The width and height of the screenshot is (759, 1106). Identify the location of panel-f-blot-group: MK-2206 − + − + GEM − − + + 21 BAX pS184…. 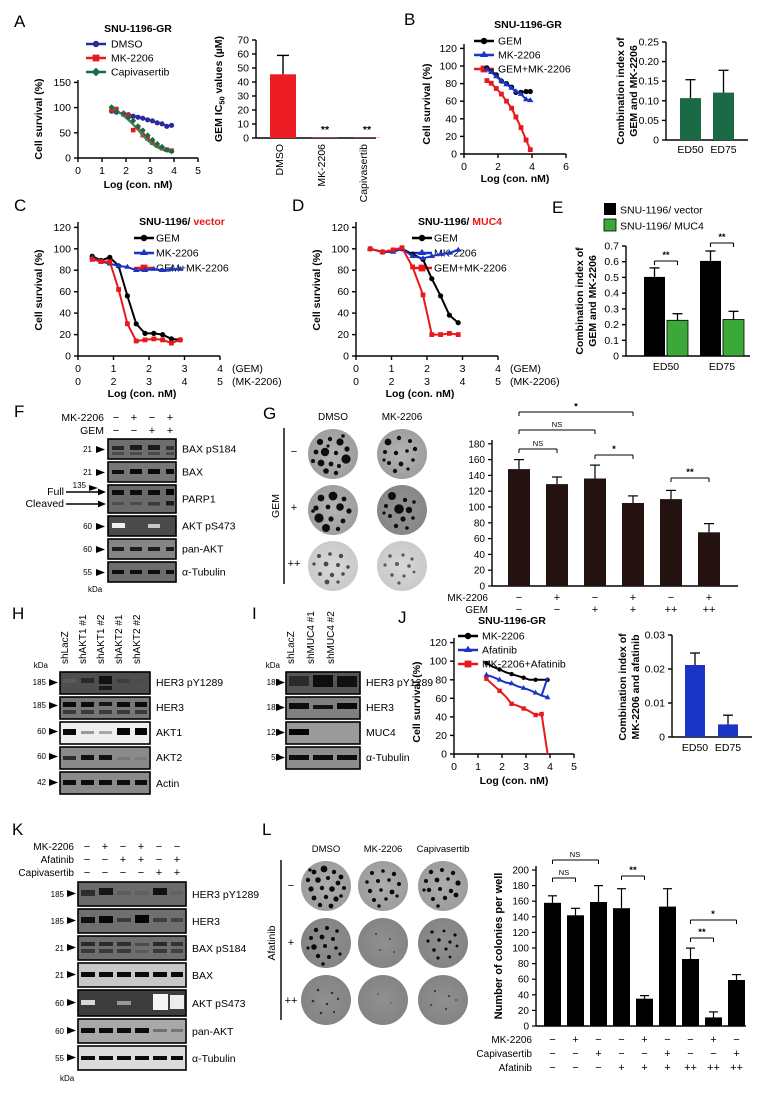
(145, 501).